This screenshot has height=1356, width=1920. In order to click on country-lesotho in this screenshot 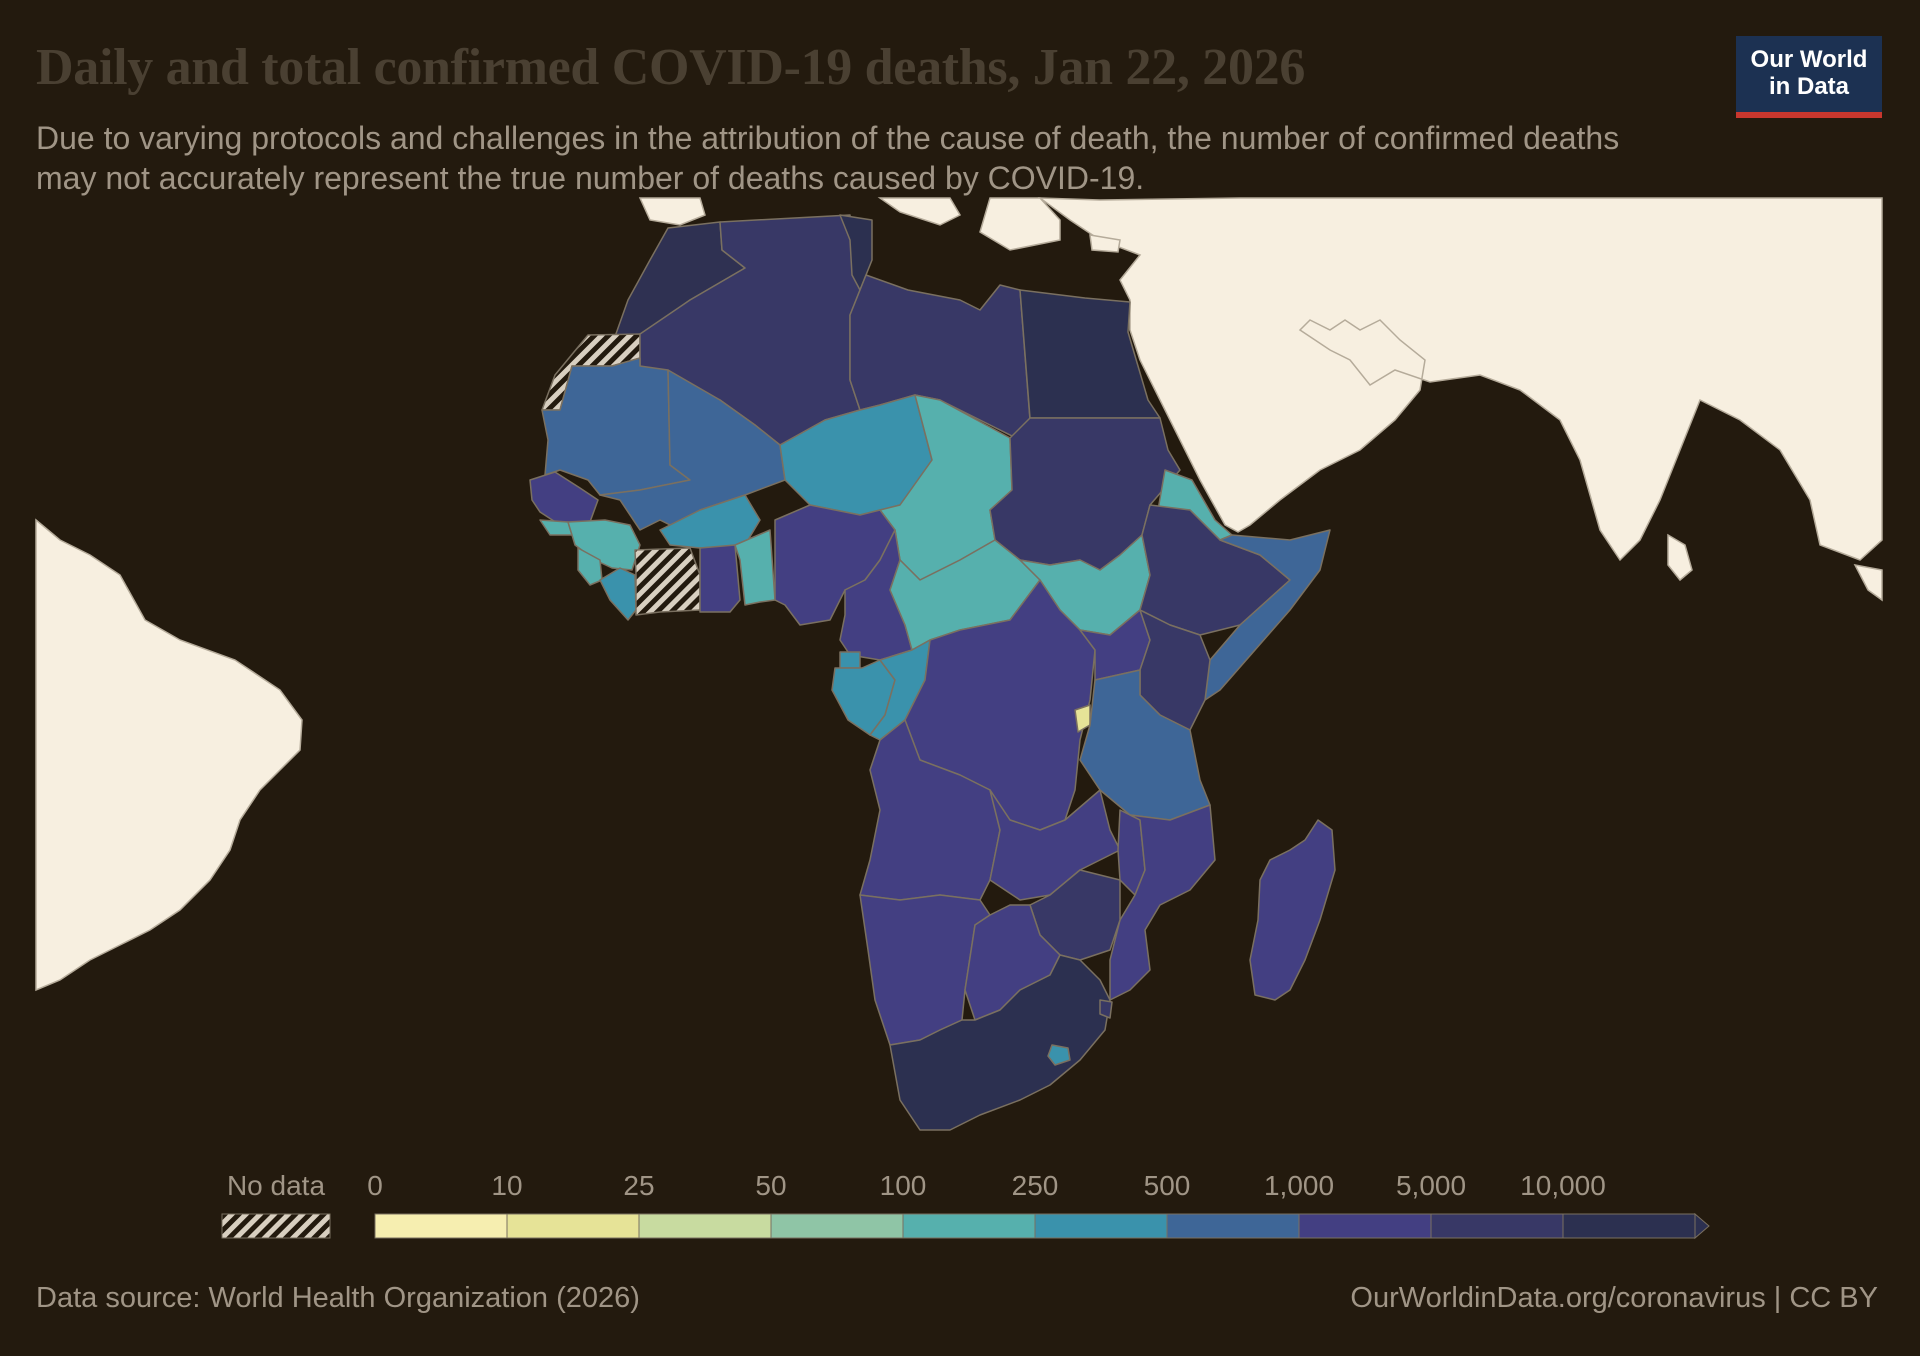, I will do `click(1059, 1055)`.